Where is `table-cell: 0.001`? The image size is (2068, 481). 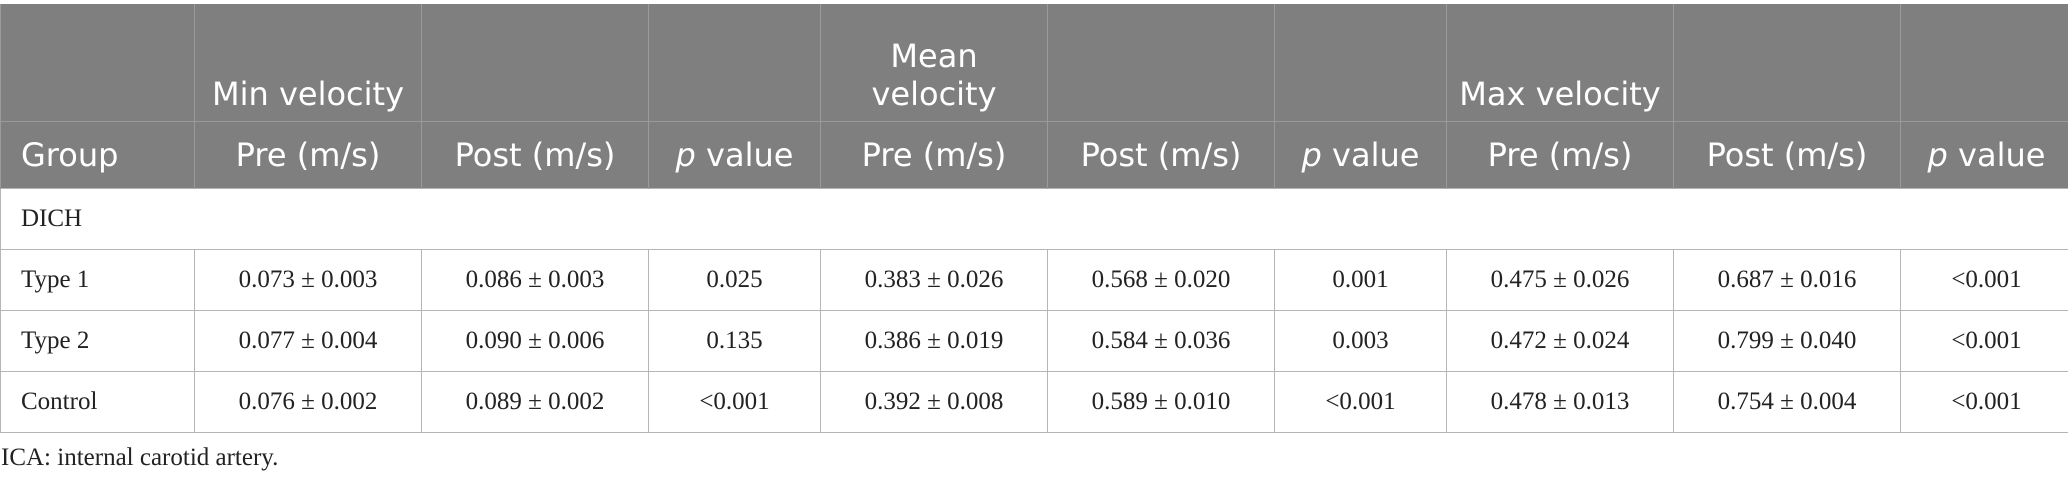
table-cell: 0.001 is located at coordinates (1360, 280).